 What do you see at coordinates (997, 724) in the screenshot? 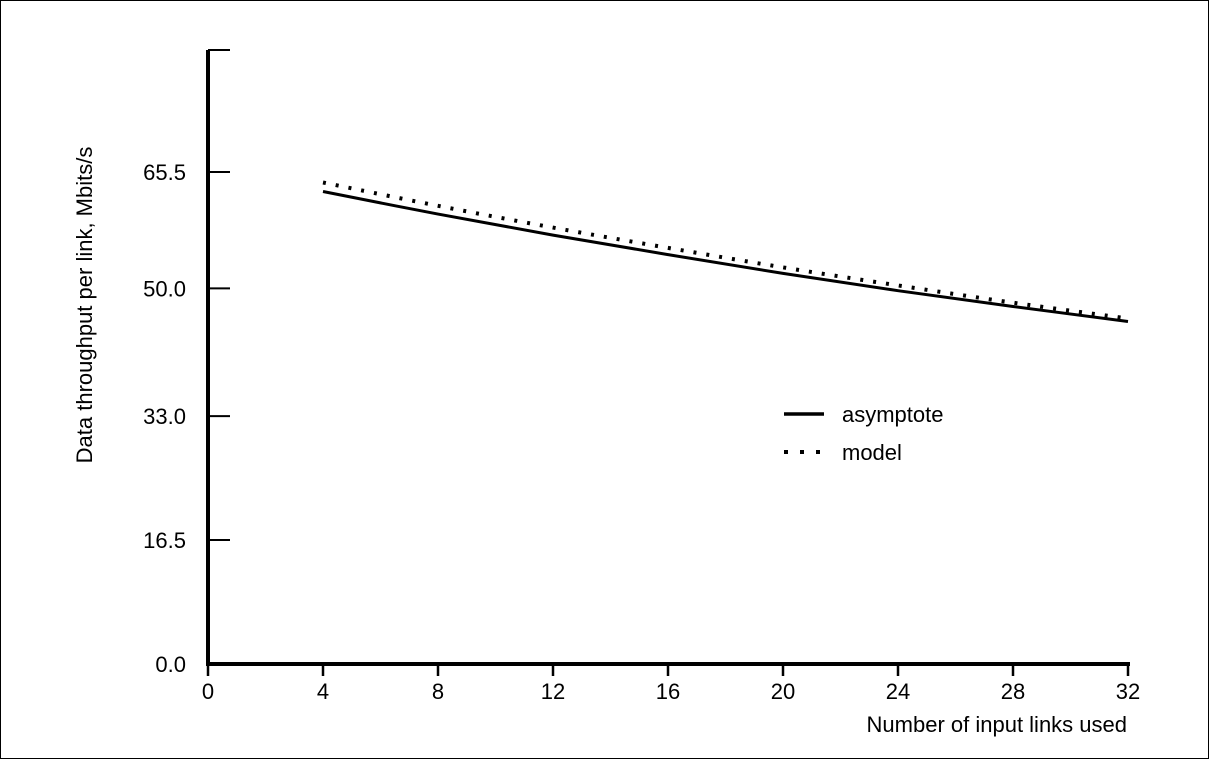
I see `x-axis-title: Number of input links used` at bounding box center [997, 724].